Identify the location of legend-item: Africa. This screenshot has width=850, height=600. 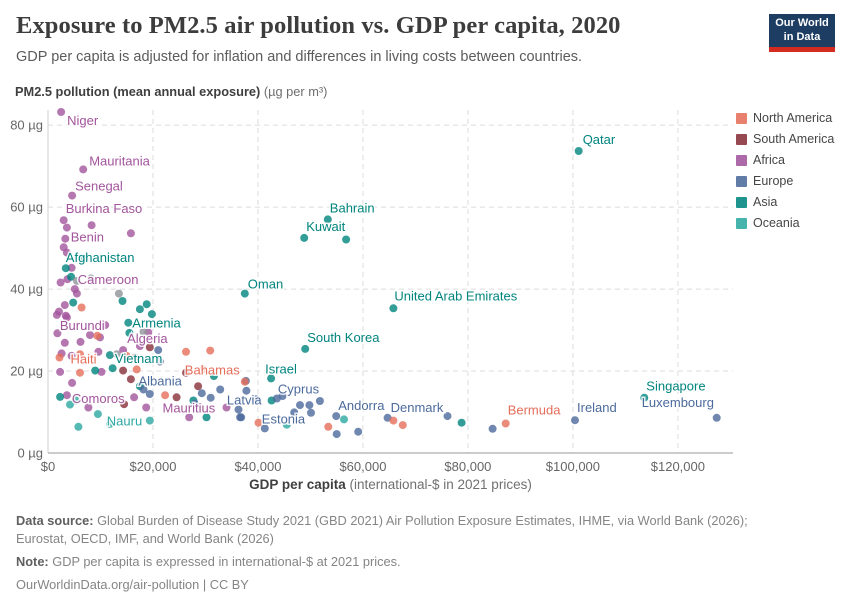
(785, 160).